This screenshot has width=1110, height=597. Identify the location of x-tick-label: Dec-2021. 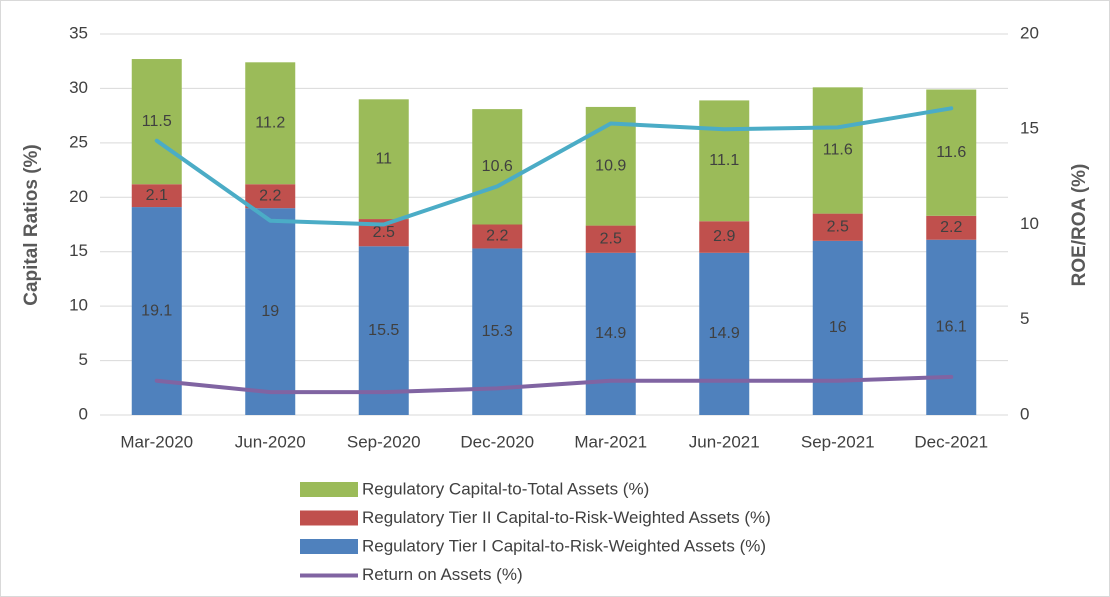
(951, 441).